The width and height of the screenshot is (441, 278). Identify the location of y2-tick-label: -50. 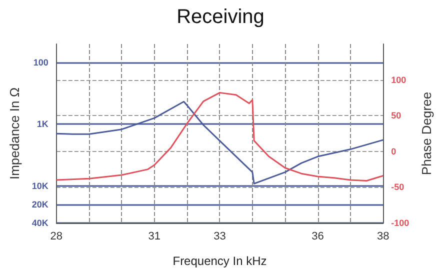
(397, 187).